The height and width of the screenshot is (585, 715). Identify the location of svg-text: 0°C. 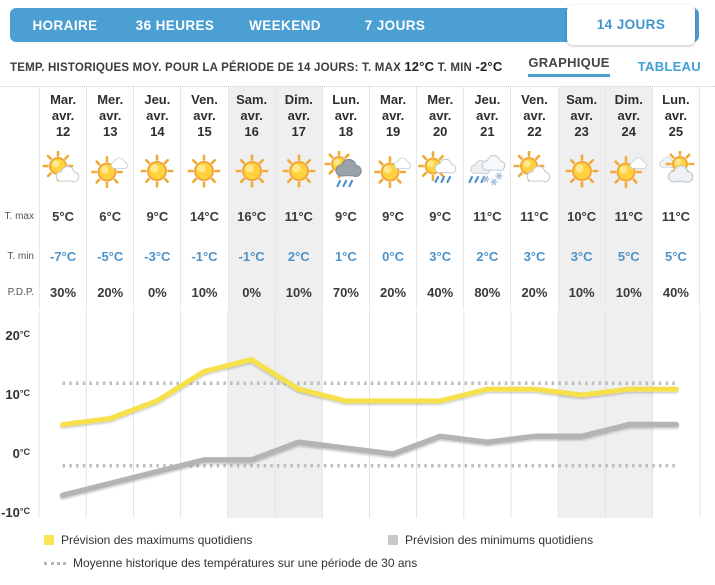
(22, 453).